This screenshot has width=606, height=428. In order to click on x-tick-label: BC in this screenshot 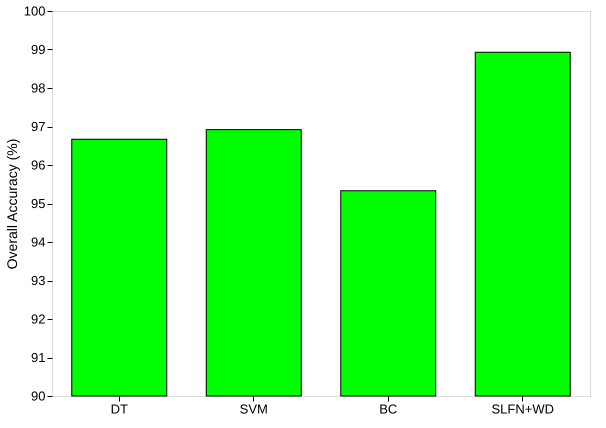, I will do `click(388, 409)`.